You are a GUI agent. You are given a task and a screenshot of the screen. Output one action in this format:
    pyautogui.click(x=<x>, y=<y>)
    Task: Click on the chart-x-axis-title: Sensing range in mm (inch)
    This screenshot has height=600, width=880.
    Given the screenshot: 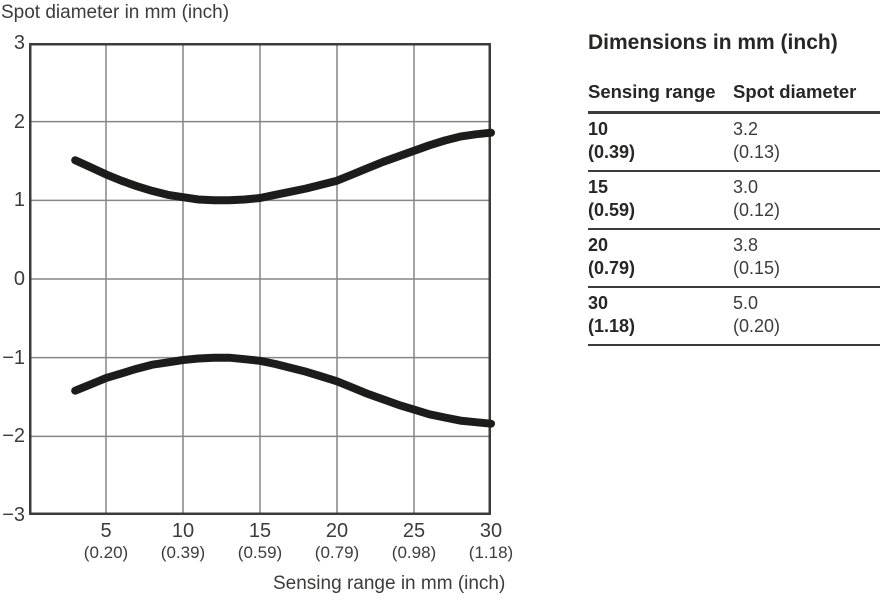 What is the action you would take?
    pyautogui.click(x=389, y=583)
    